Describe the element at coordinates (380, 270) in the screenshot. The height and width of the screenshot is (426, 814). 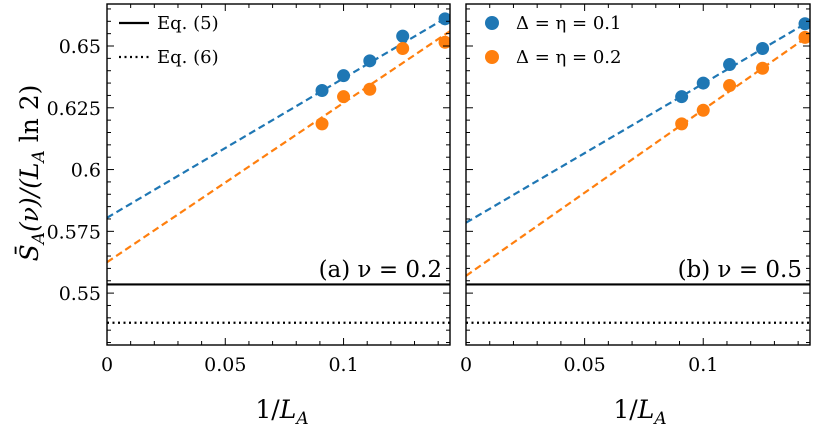
I see `panel-label: (a) ν = 0.2` at that location.